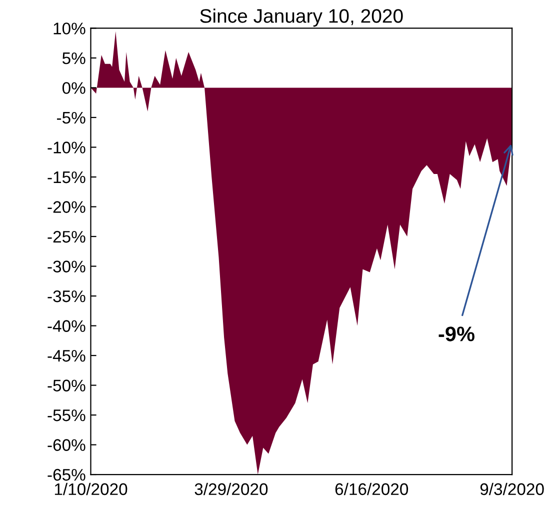 This screenshot has height=513, width=550. I want to click on y-tick-label: -30%, so click(67, 266).